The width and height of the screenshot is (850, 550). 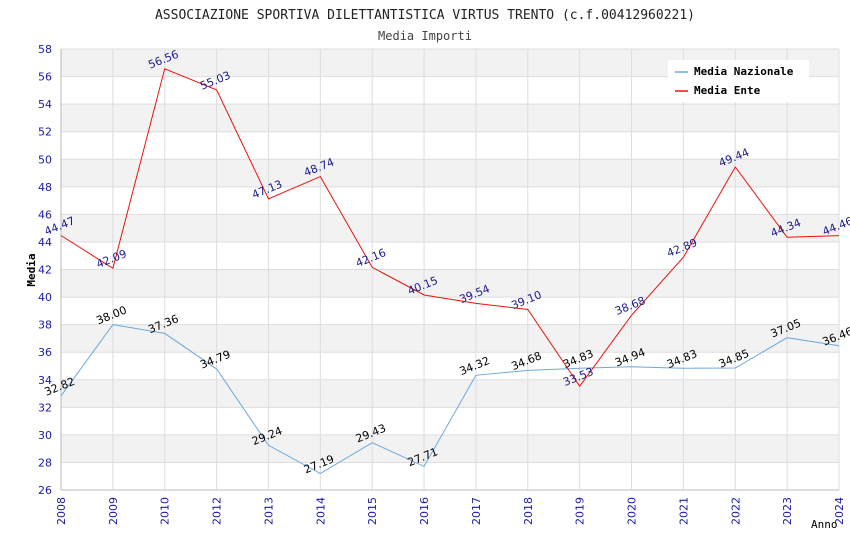 I want to click on y-tick-label: 34, so click(x=45, y=380).